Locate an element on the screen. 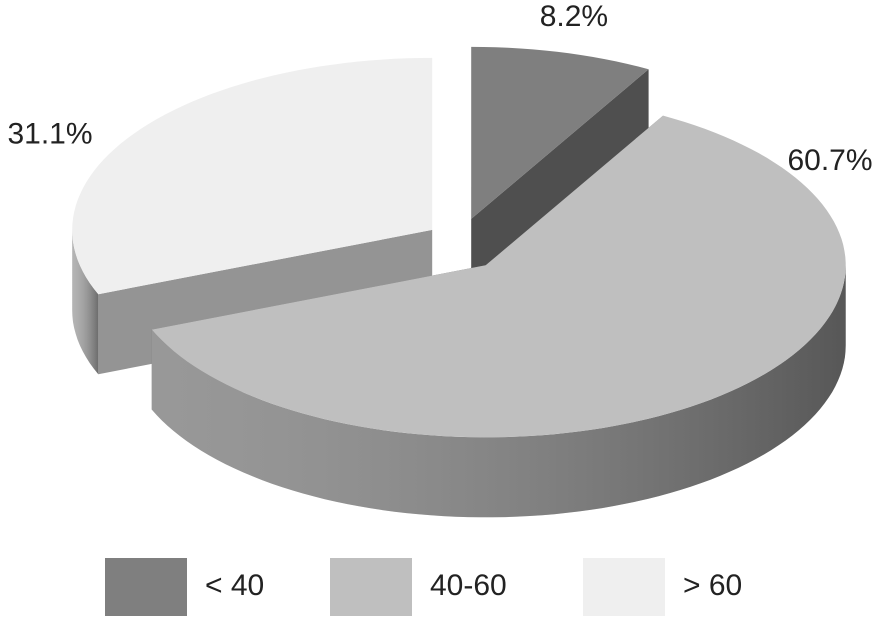 The image size is (886, 618). legend-label: > 60 is located at coordinates (712, 585).